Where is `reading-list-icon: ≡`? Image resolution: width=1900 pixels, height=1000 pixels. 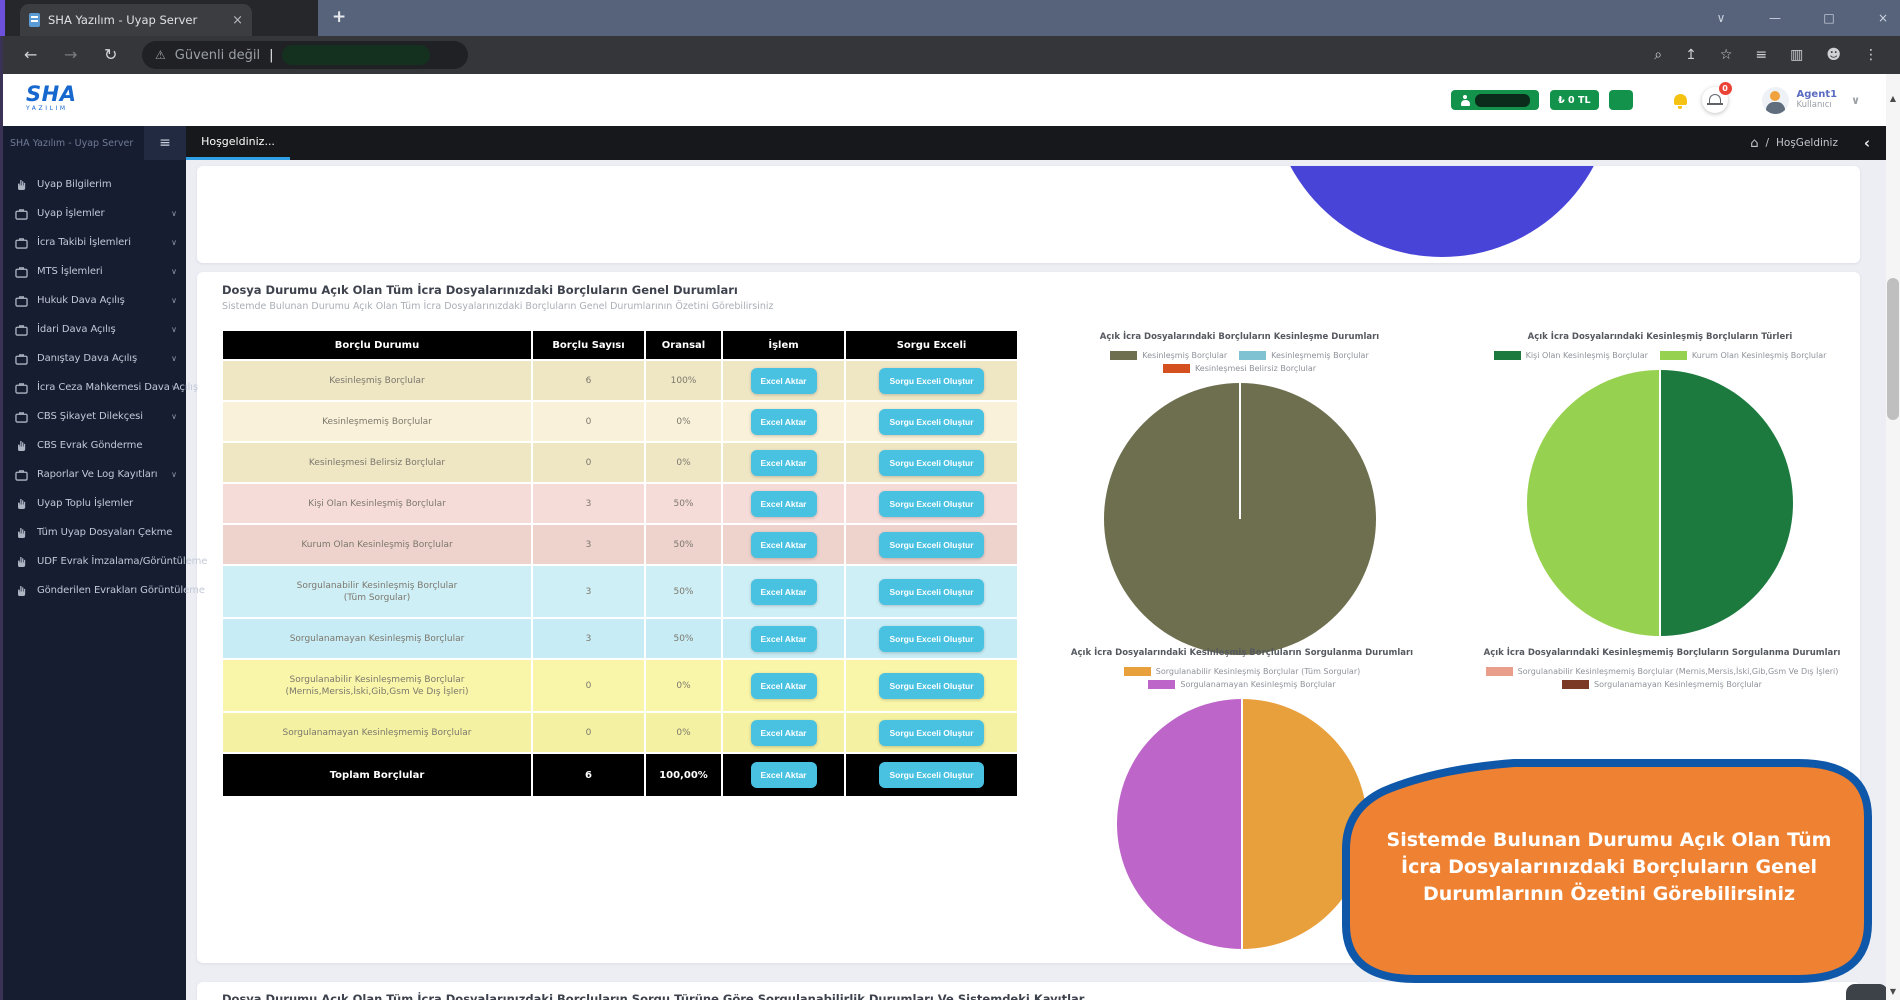
reading-list-icon: ≡ is located at coordinates (1761, 55).